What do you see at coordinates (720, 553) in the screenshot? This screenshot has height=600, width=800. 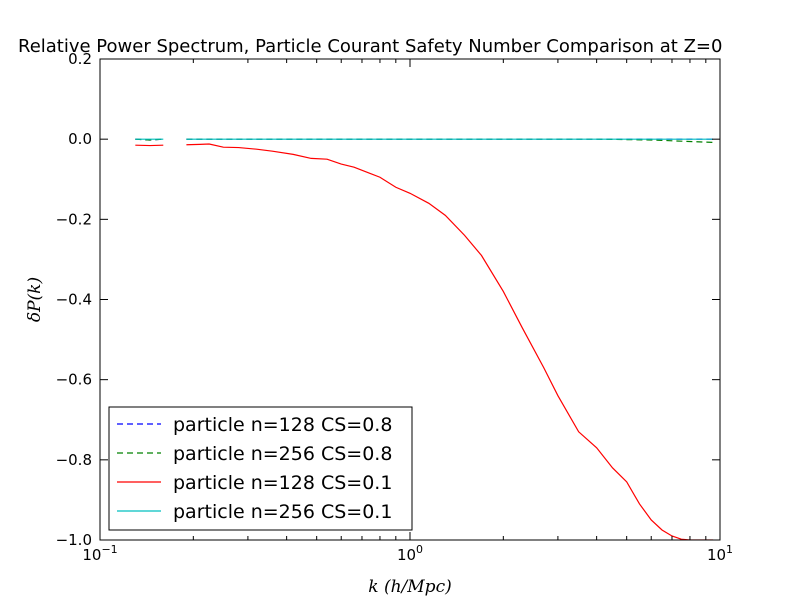 I see `x-tick-label: 10¹` at bounding box center [720, 553].